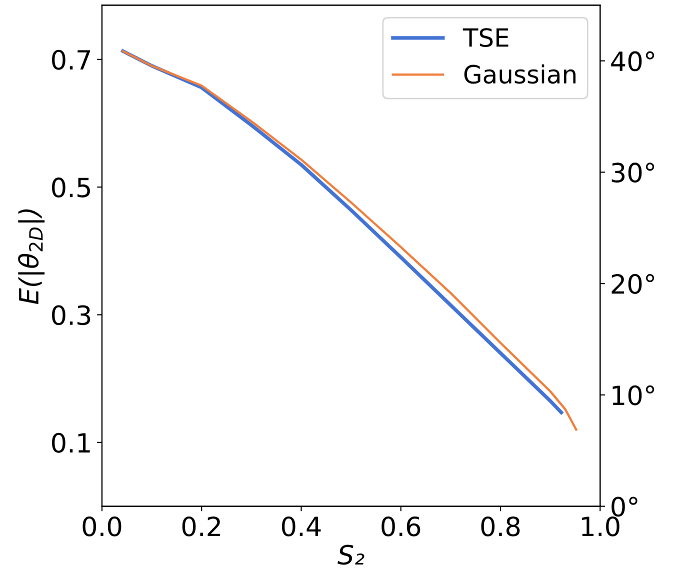 This screenshot has width=689, height=574. I want to click on y2-tick-label: 20°, so click(633, 284).